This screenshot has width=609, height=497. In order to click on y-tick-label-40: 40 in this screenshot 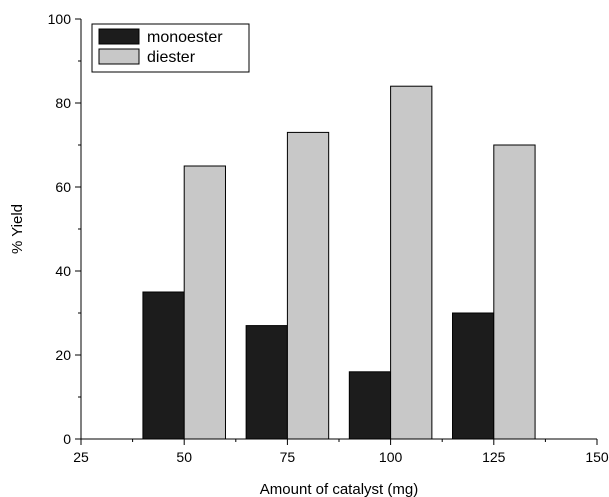, I will do `click(63, 271)`.